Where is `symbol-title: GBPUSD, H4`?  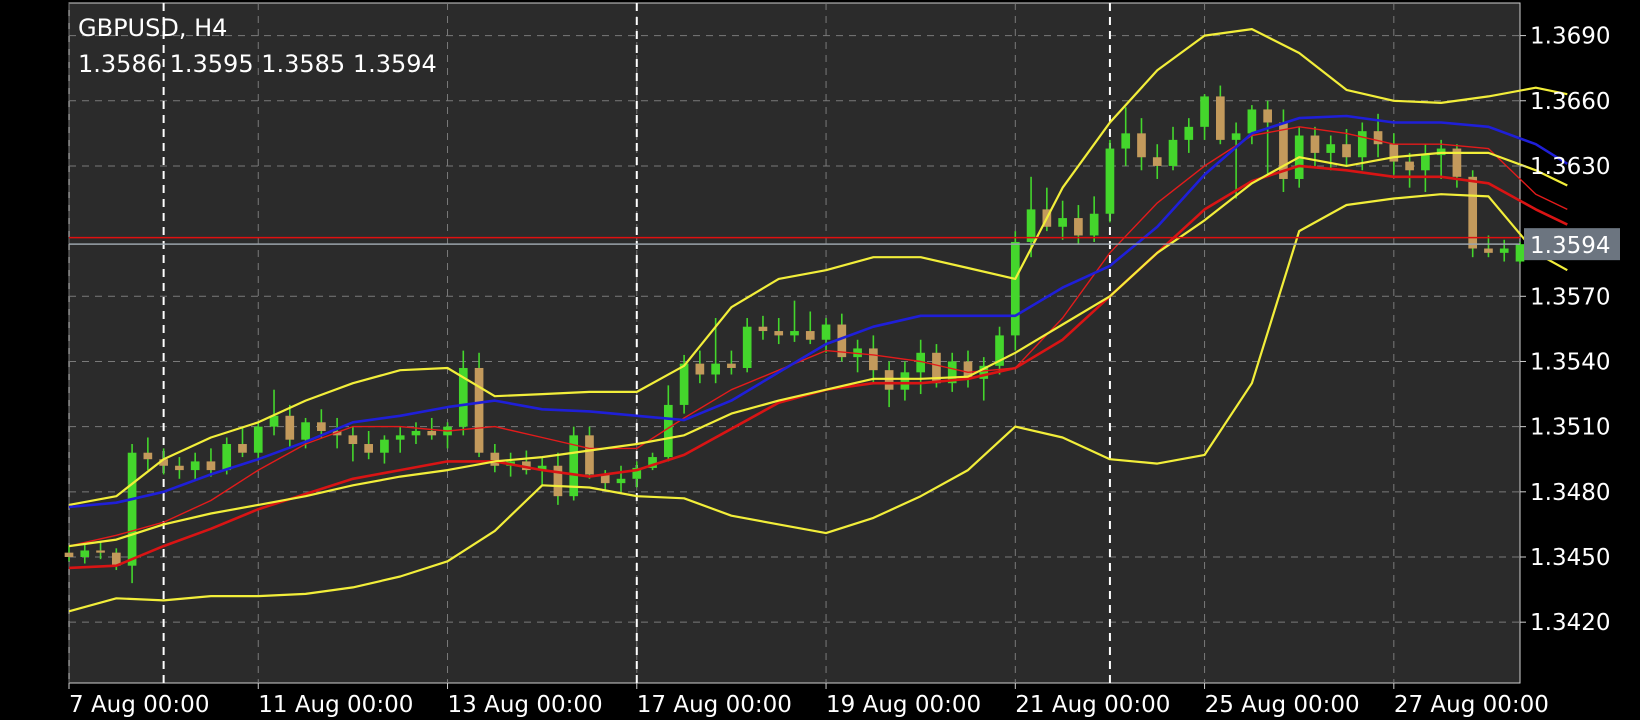
symbol-title: GBPUSD, H4 is located at coordinates (152, 28).